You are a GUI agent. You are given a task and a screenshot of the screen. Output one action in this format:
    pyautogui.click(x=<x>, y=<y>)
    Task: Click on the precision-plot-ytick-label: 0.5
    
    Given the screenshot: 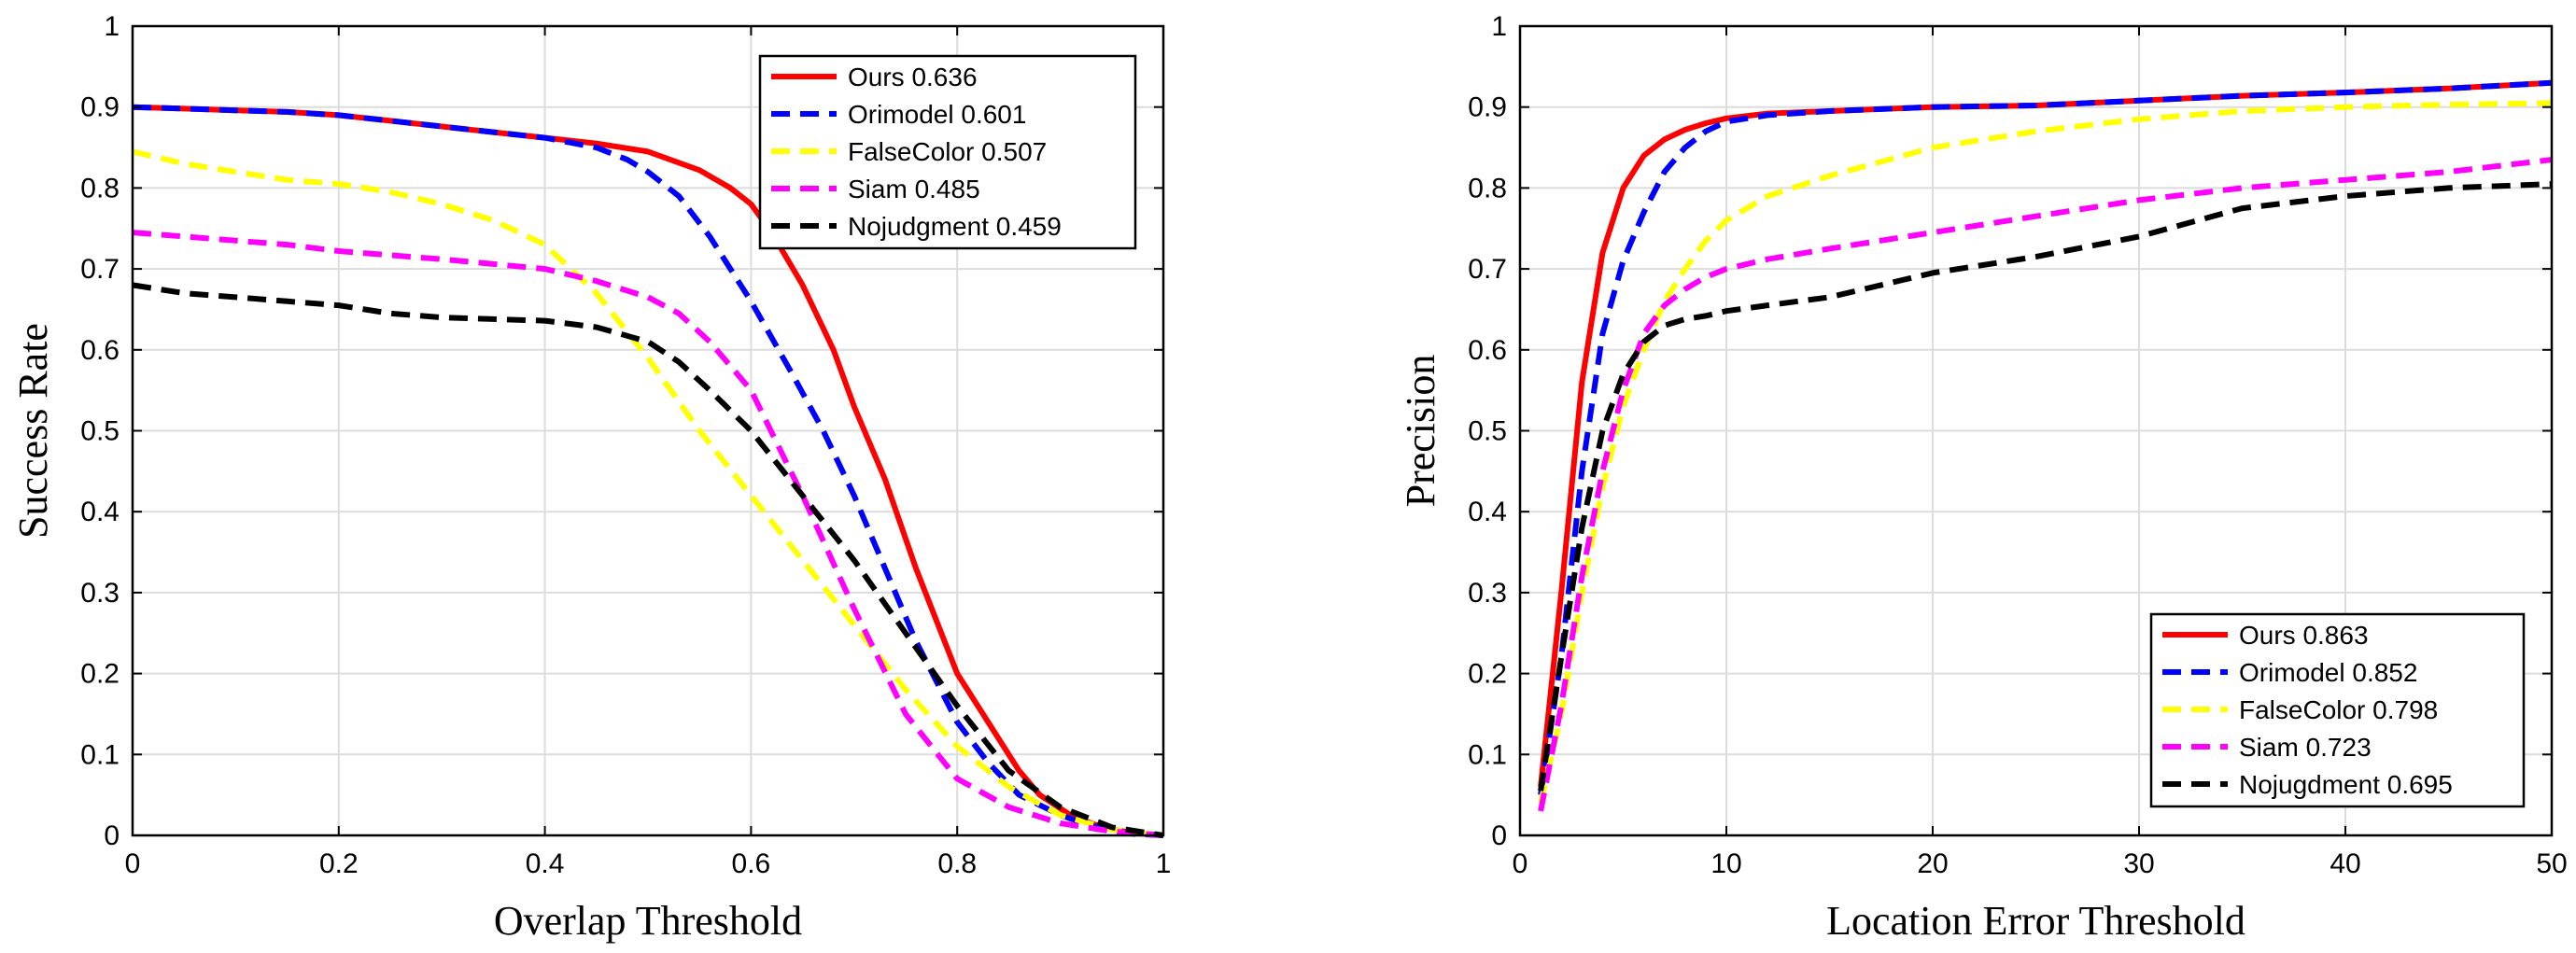 What is the action you would take?
    pyautogui.click(x=1487, y=431)
    